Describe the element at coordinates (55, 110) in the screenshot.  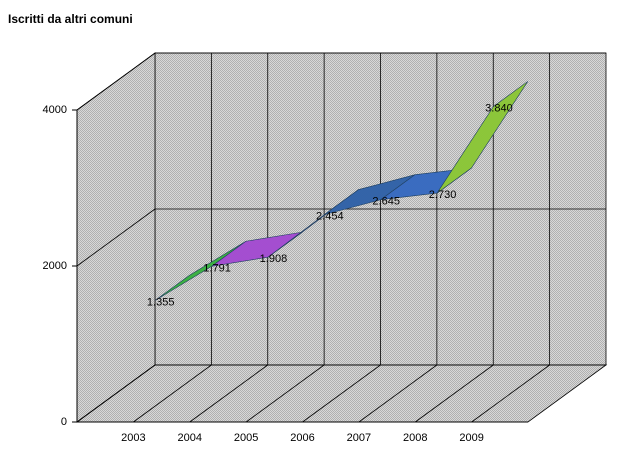
I see `y-tick-label: 4000` at that location.